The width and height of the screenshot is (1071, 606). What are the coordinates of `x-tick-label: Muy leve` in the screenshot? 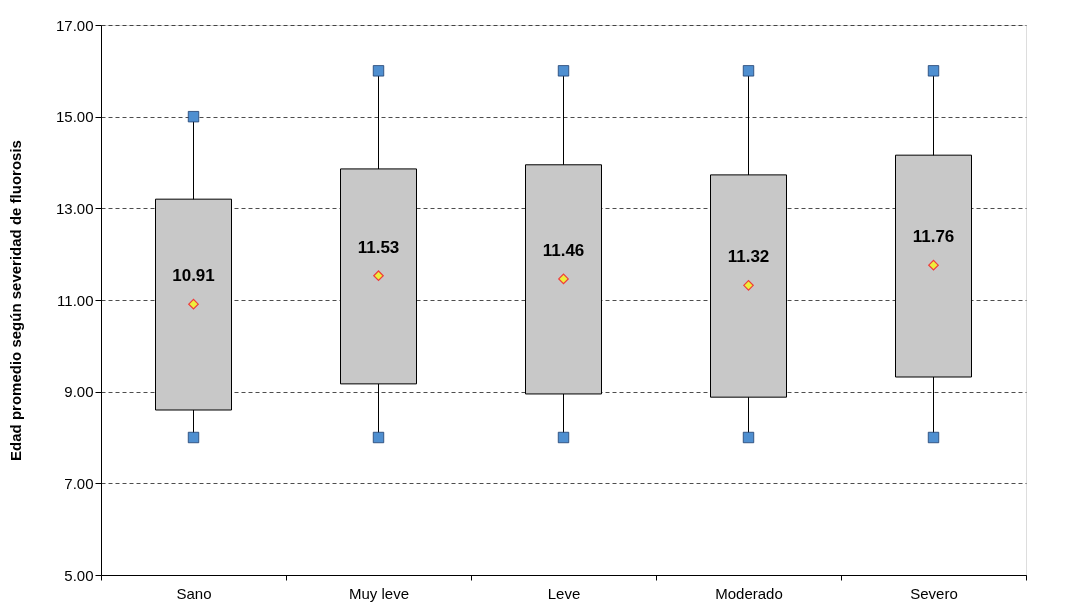 It's located at (379, 593).